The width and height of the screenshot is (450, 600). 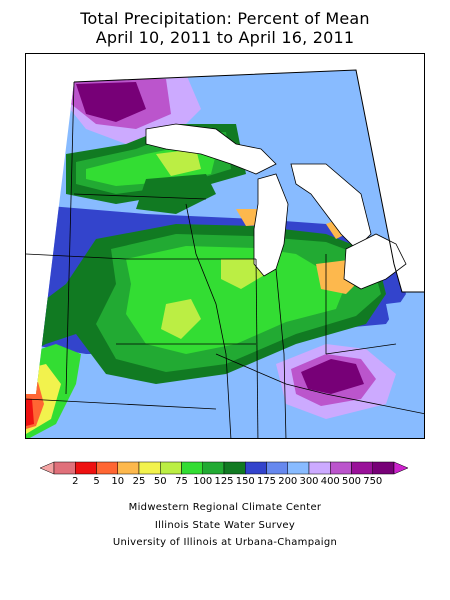 I want to click on lake-huron, so click(x=331, y=206).